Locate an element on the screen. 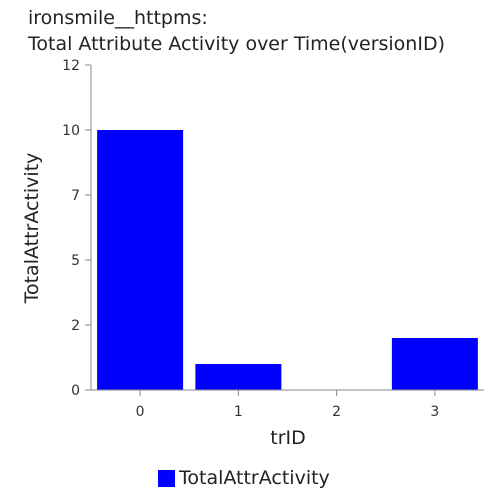  y-tick-label: 5 is located at coordinates (75, 261).